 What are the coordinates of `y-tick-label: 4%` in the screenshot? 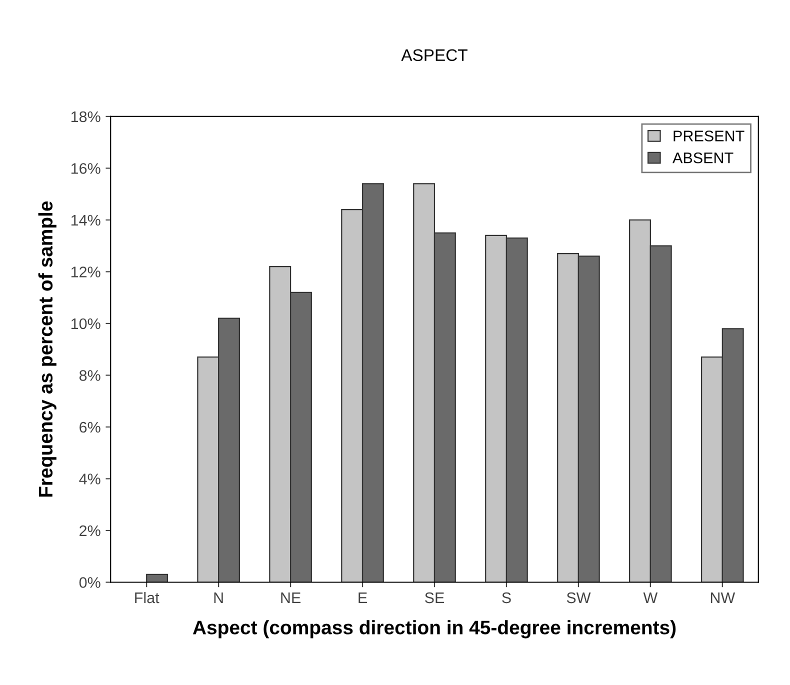 It's located at (89, 479).